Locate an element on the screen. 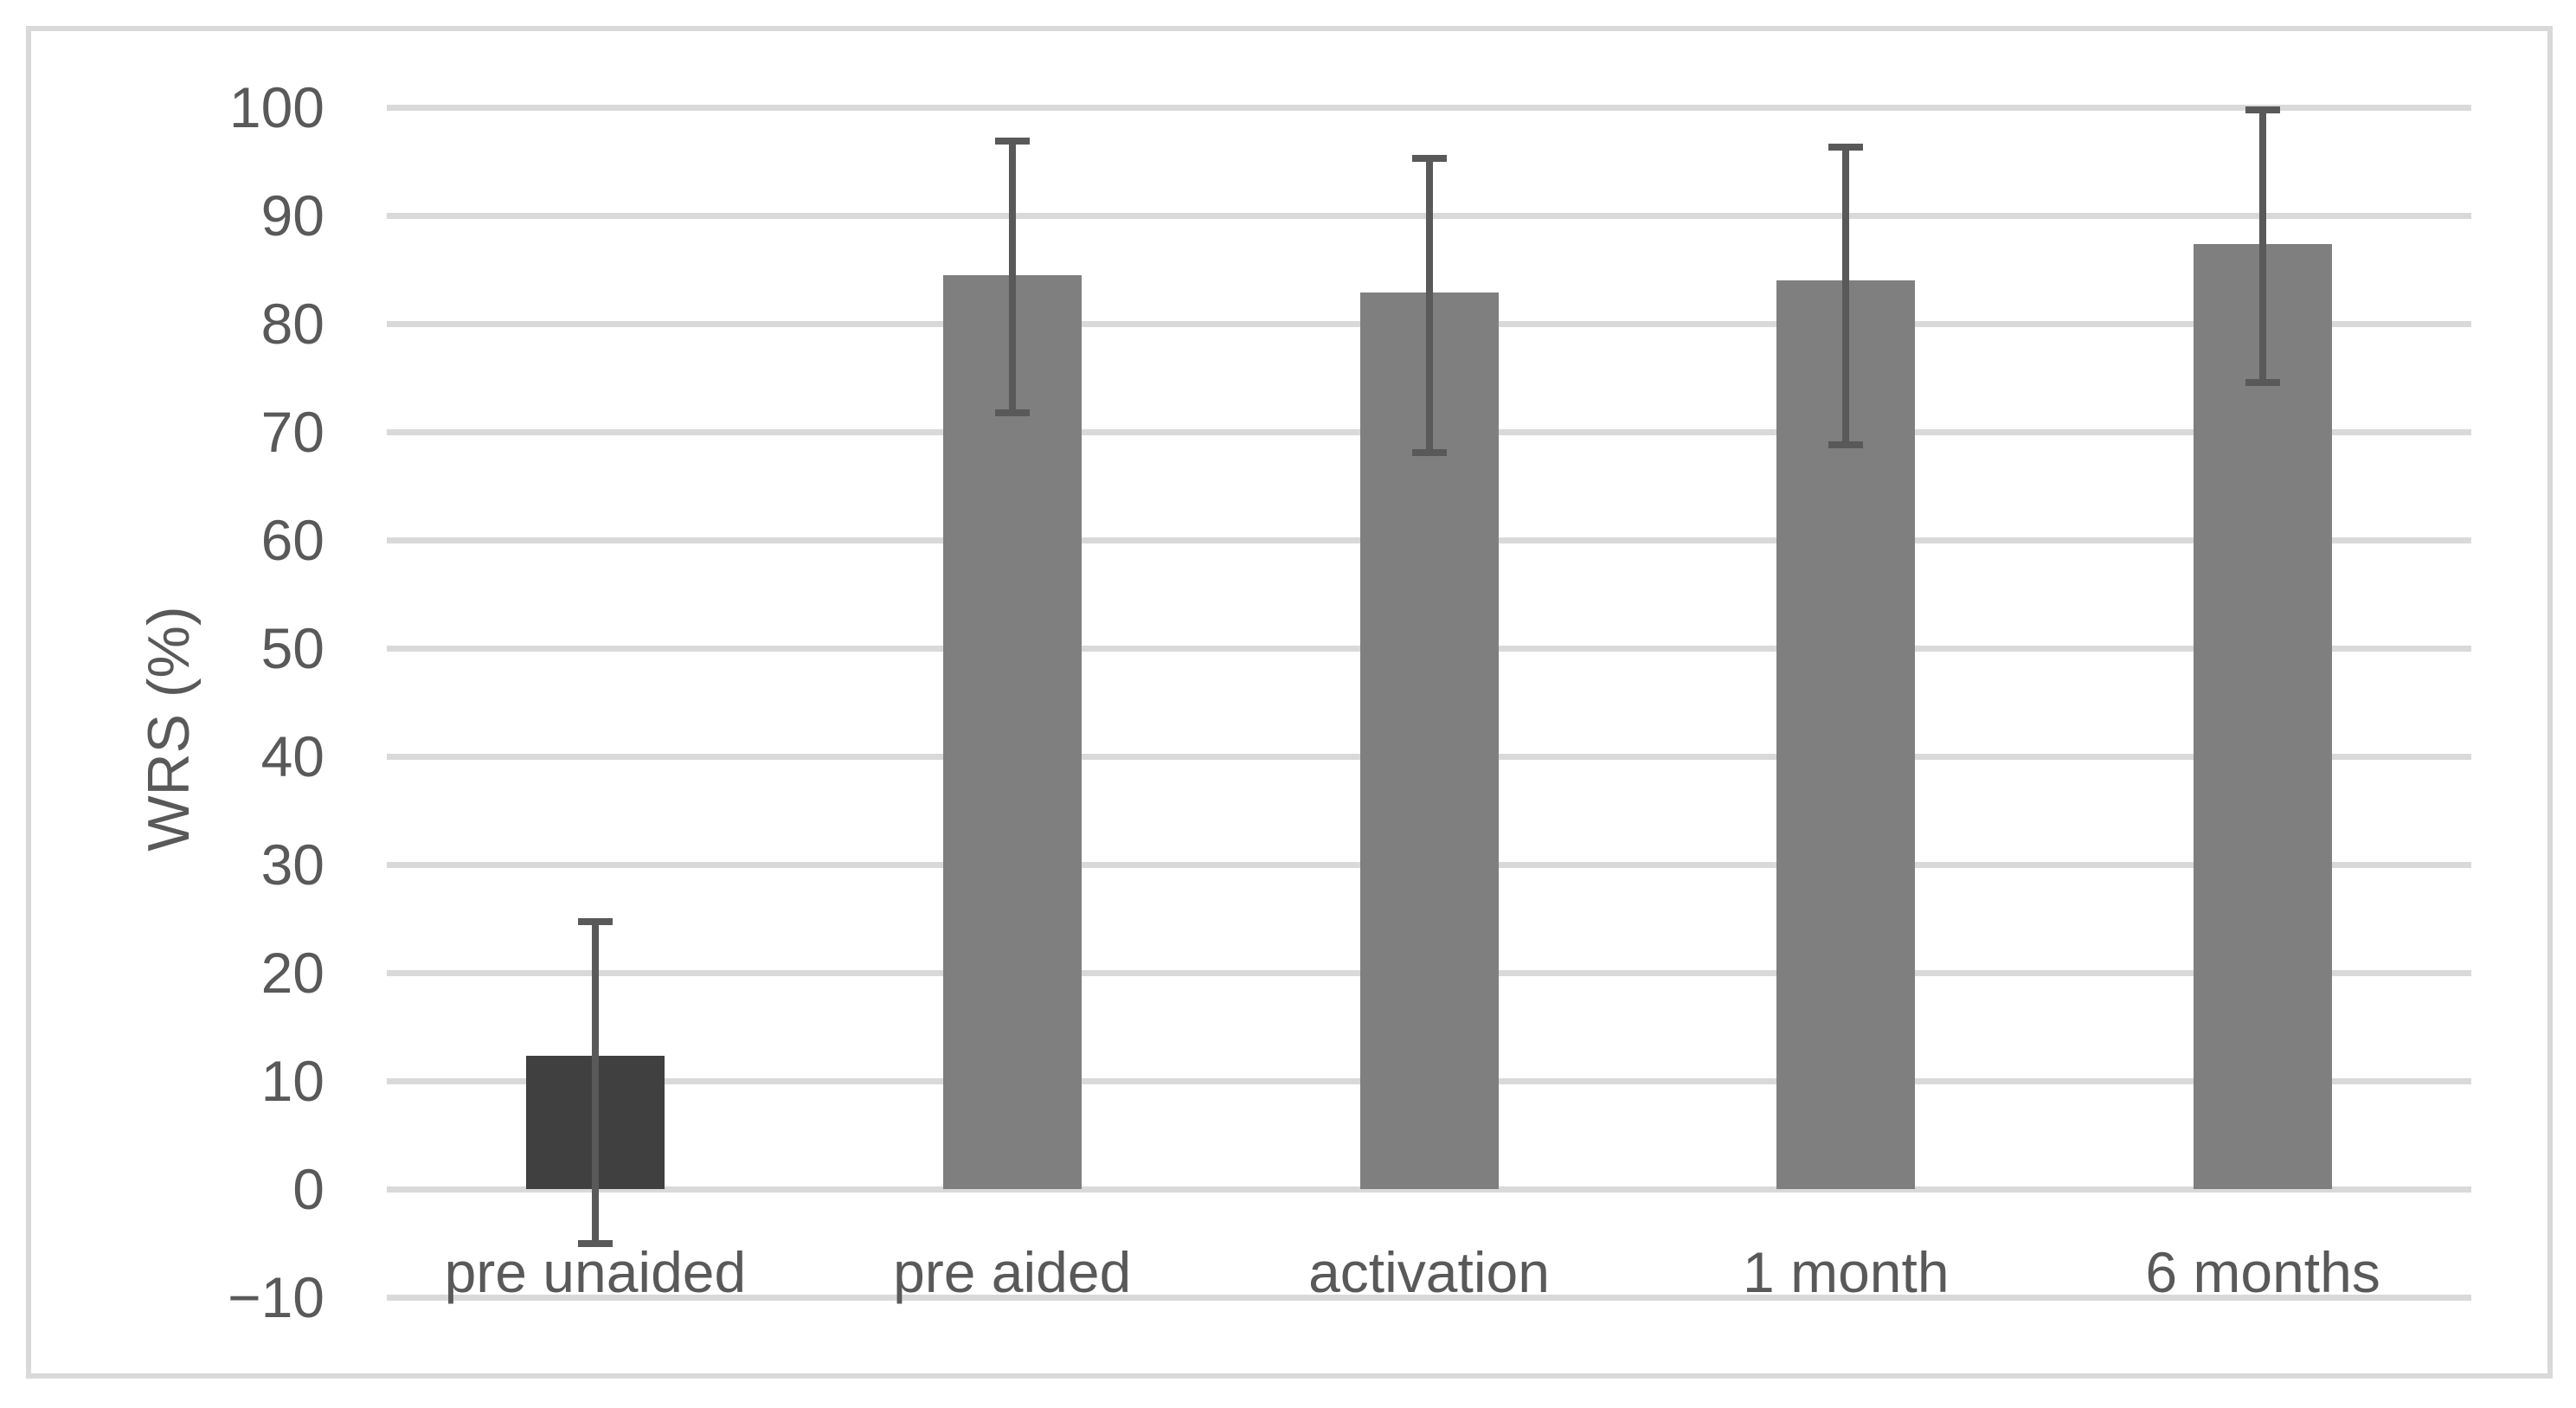 This screenshot has height=1408, width=2576. x-tick-label-pre-unaided: pre unaided is located at coordinates (595, 1272).